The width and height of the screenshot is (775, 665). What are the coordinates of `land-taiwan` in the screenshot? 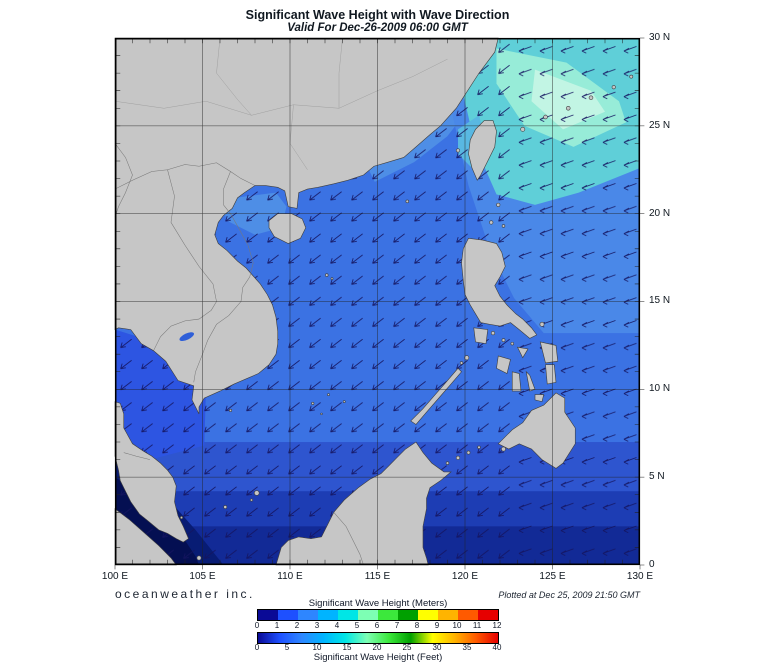 It's located at (482, 150).